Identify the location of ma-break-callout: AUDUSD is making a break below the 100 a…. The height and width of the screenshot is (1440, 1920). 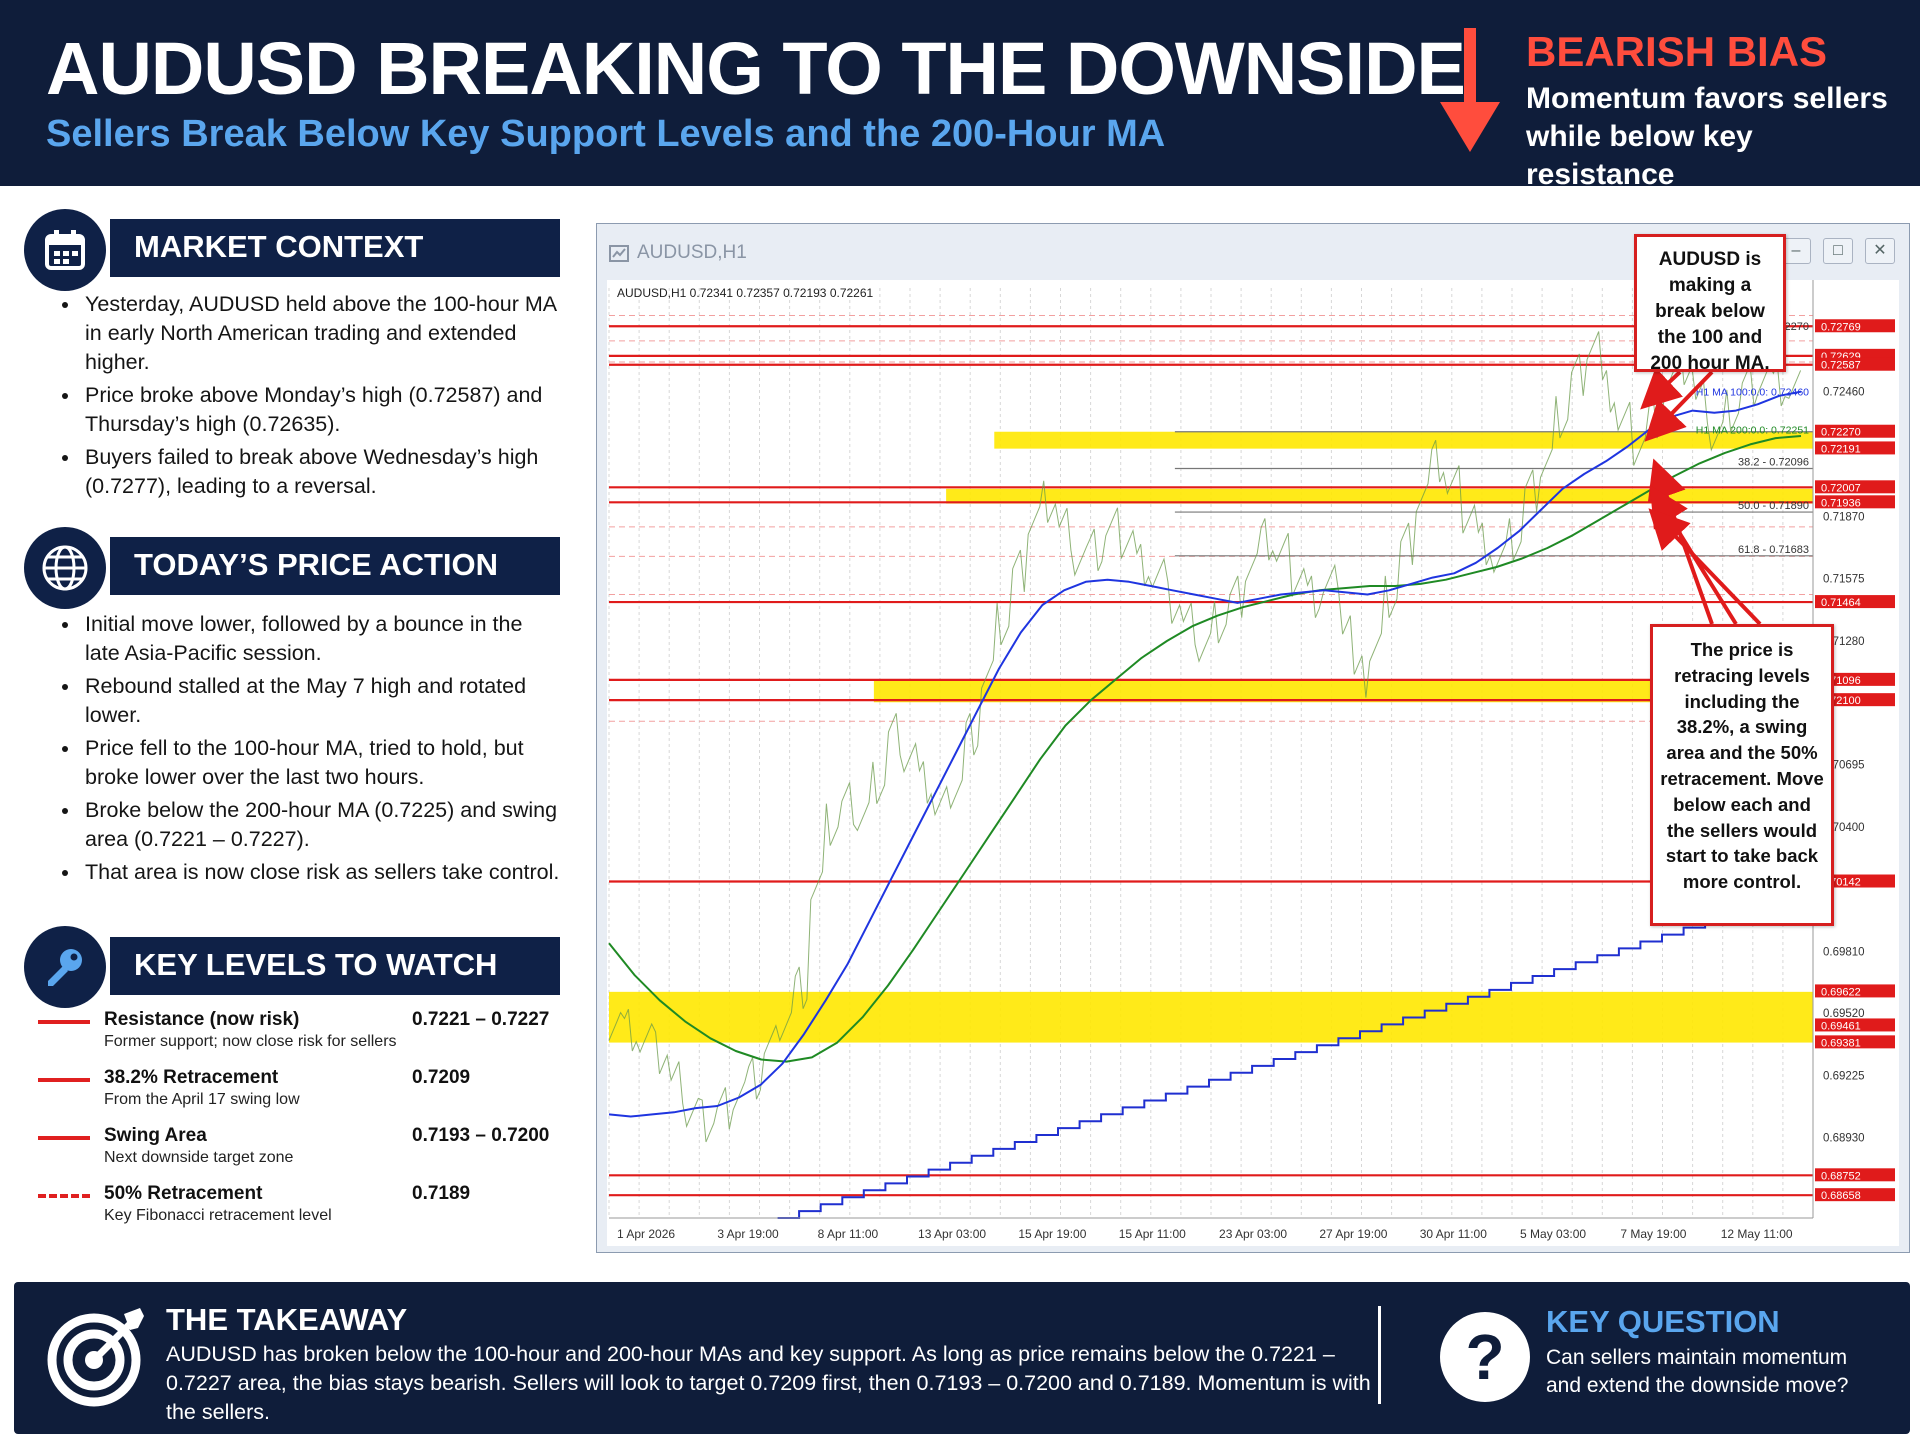
(1710, 304).